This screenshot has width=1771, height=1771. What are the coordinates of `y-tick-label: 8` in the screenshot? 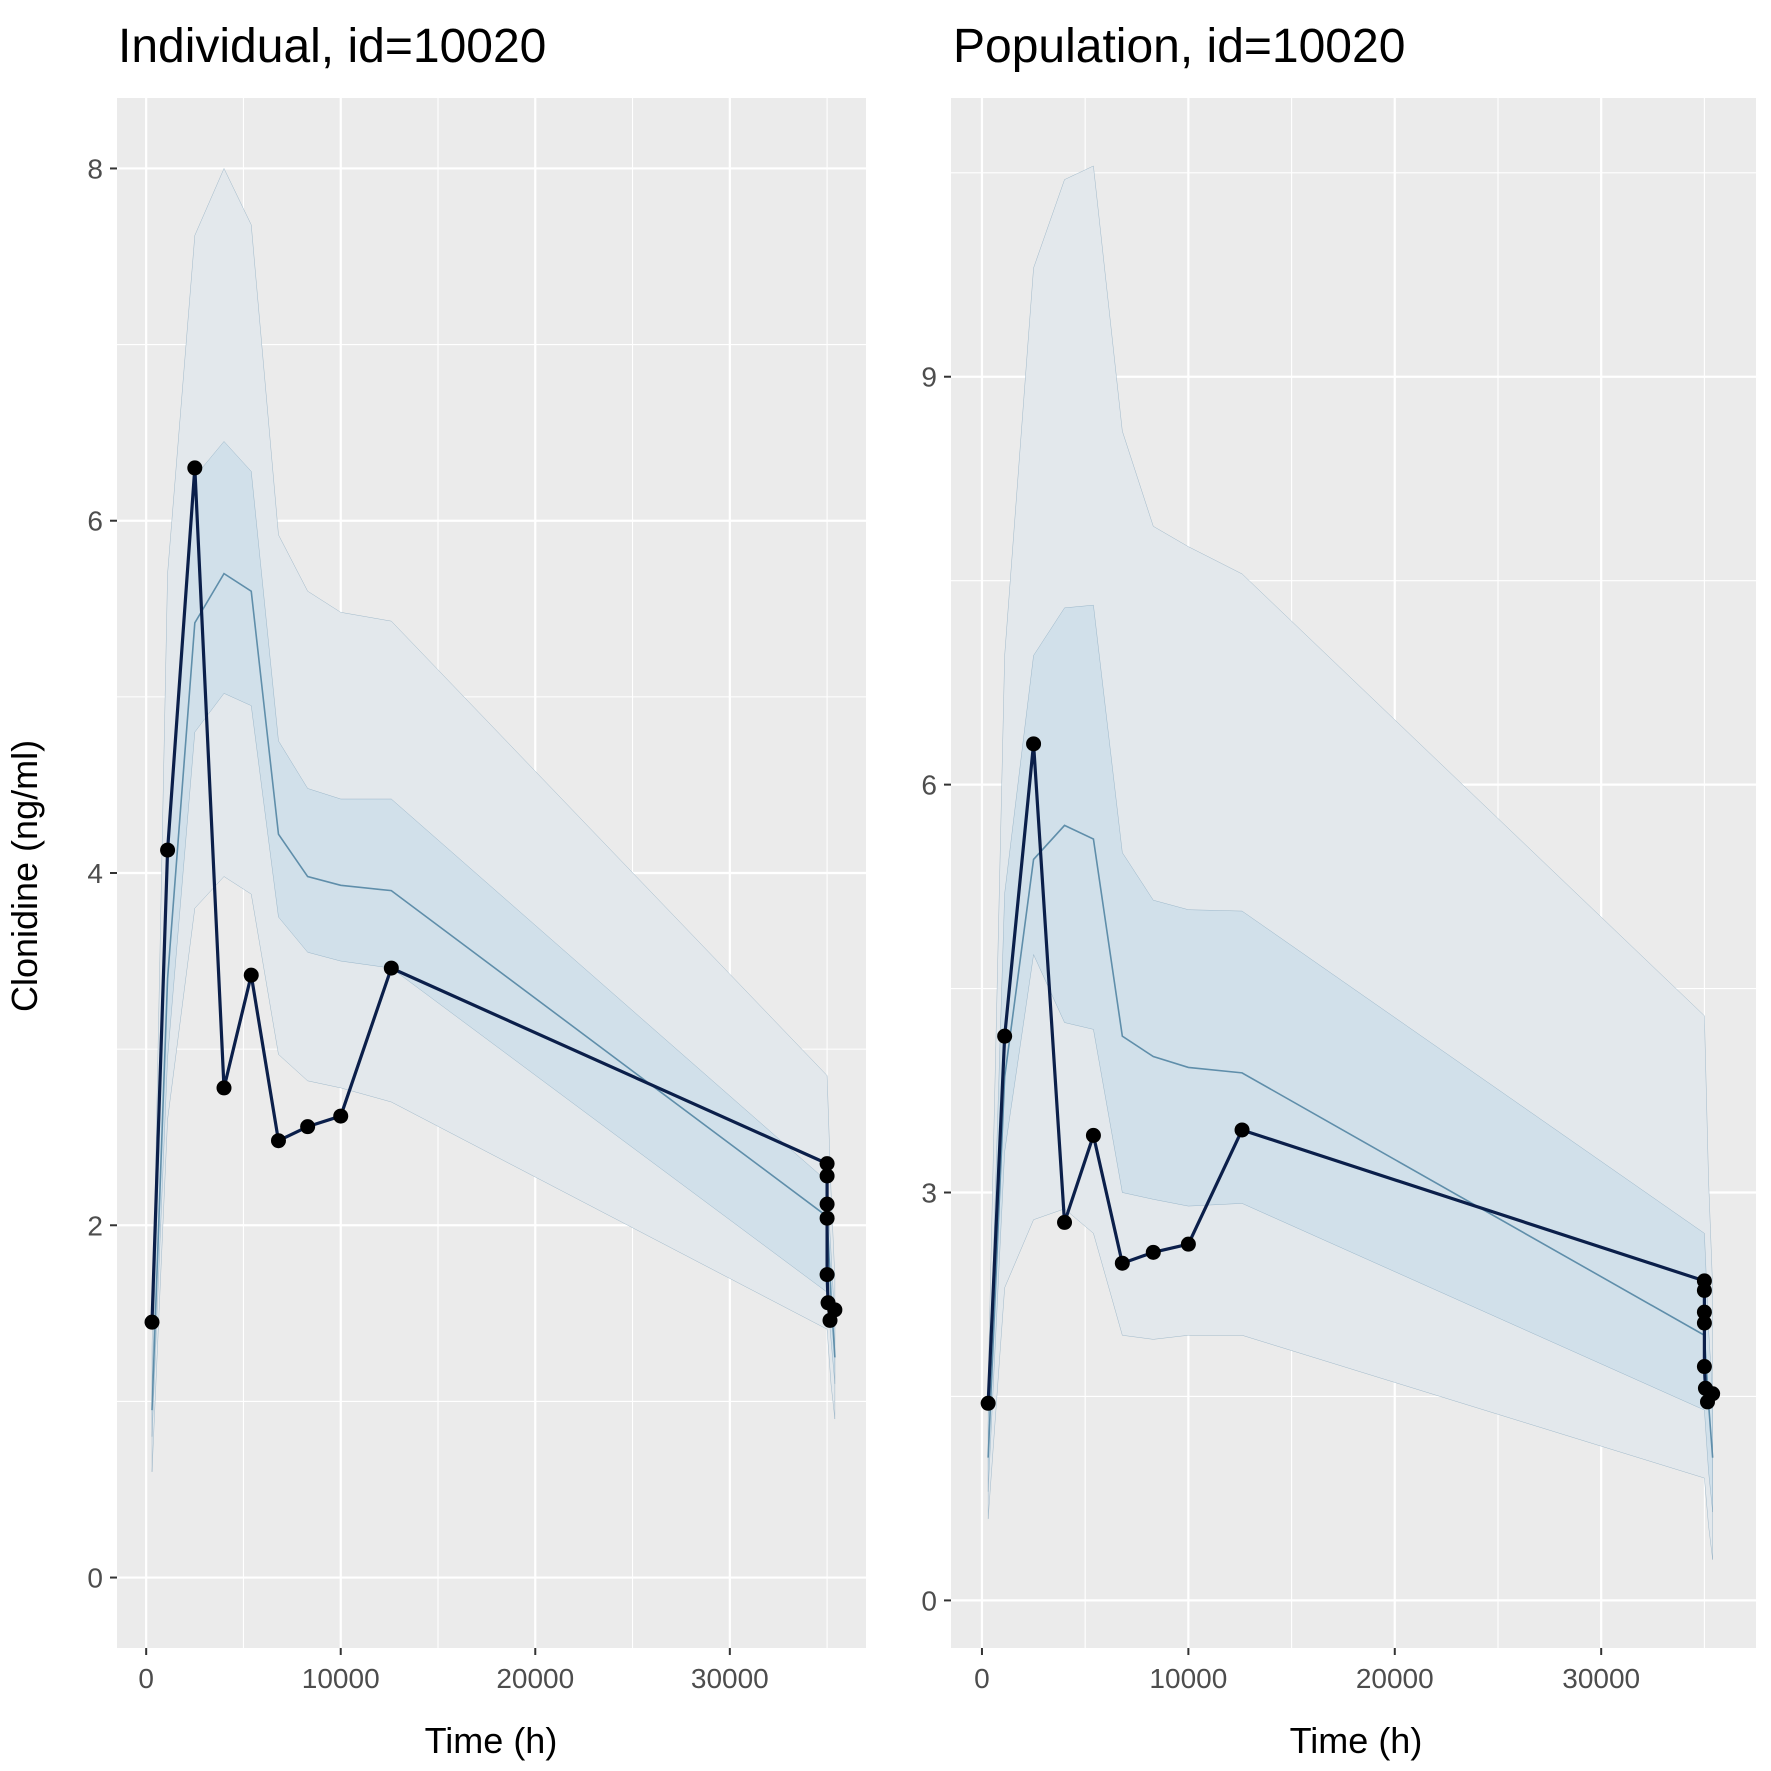 It's located at (95, 168).